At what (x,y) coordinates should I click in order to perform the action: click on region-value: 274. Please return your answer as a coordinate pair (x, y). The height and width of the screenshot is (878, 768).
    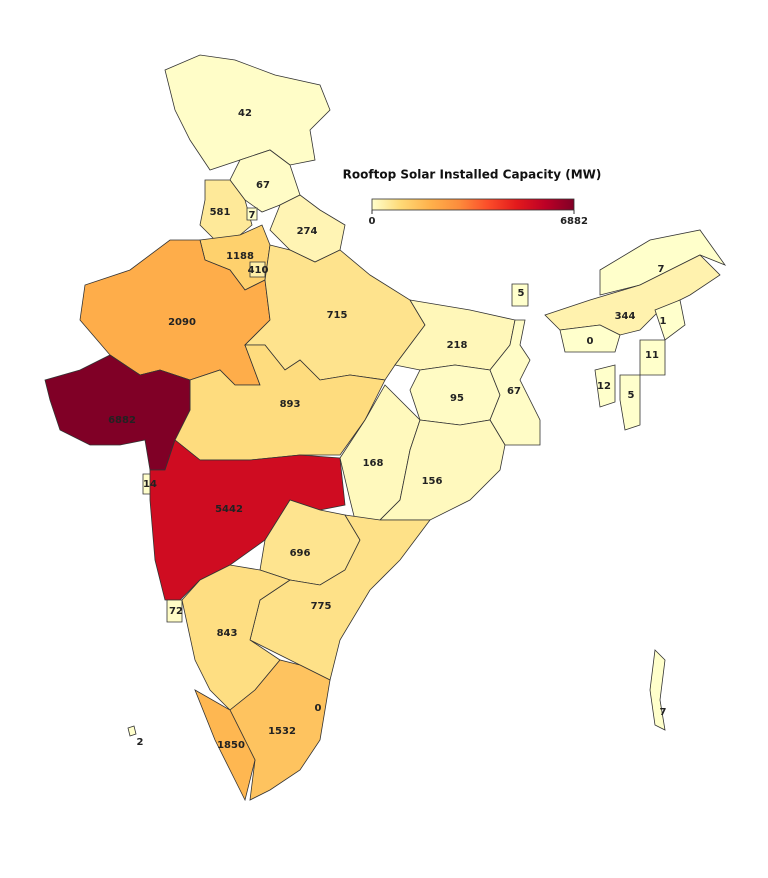
    Looking at the image, I should click on (307, 231).